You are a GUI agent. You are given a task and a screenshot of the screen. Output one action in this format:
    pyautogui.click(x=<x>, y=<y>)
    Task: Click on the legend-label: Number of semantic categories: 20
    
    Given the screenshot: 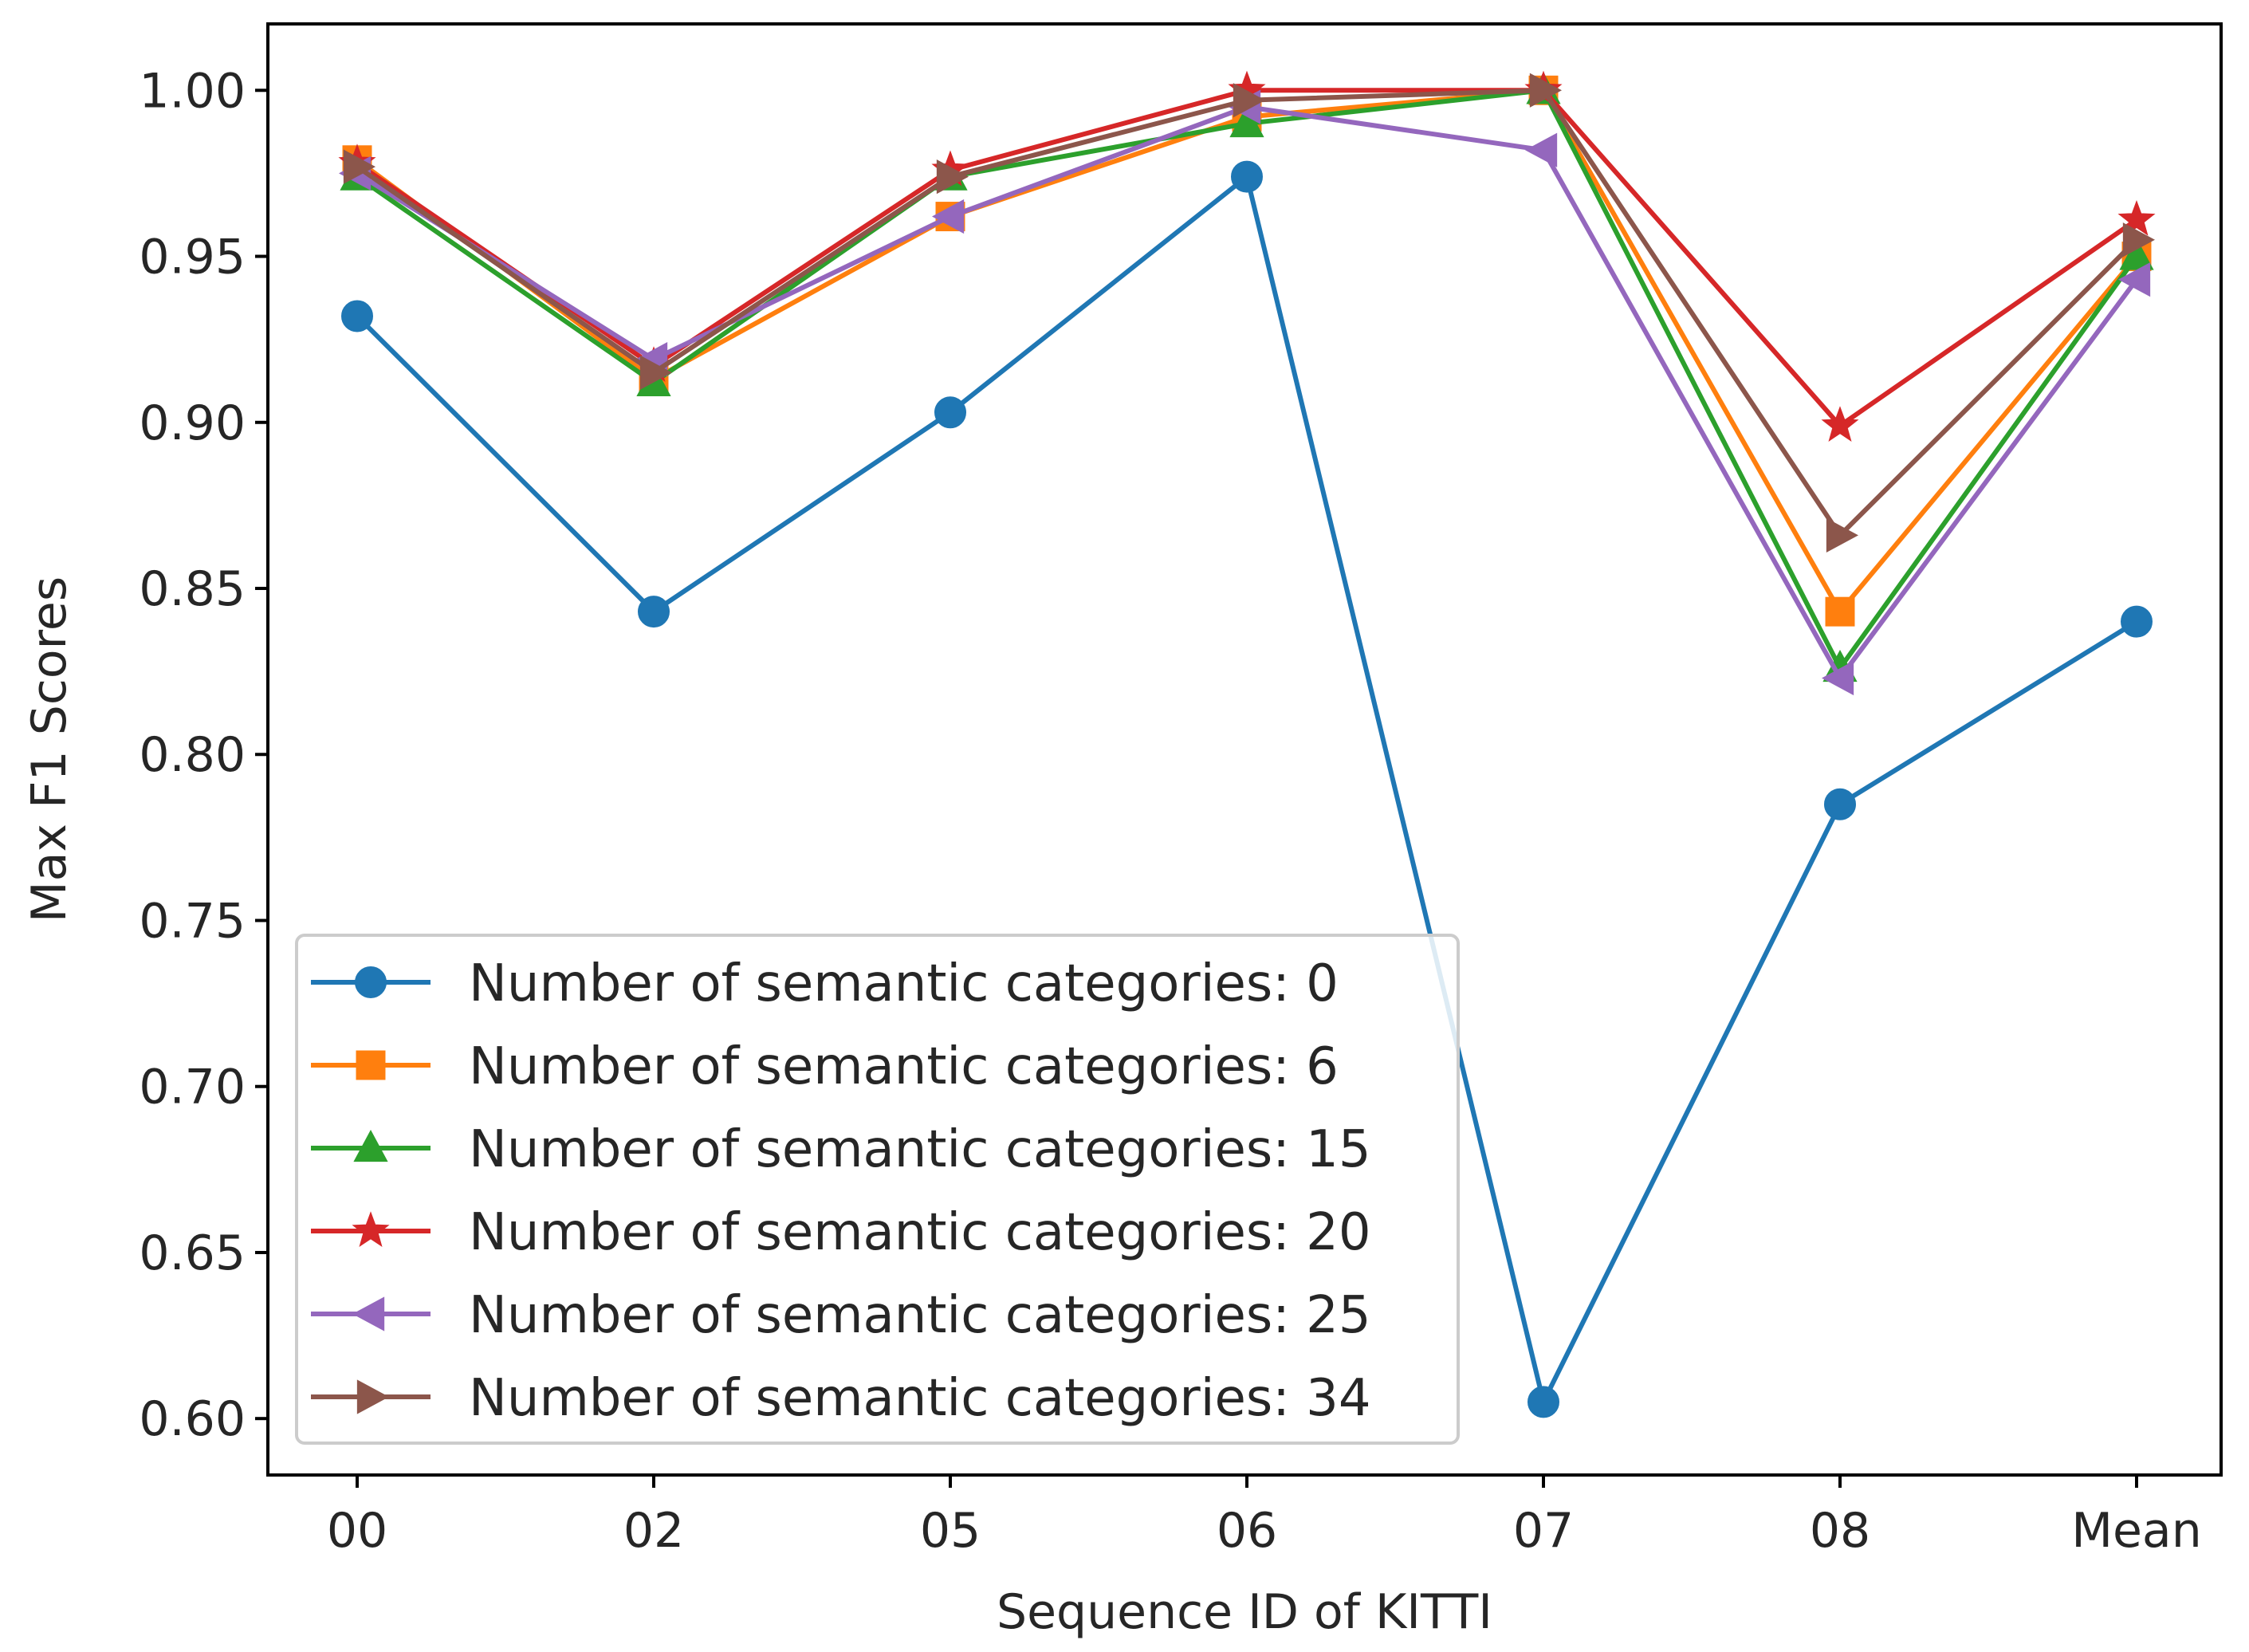 What is the action you would take?
    pyautogui.click(x=920, y=1232)
    